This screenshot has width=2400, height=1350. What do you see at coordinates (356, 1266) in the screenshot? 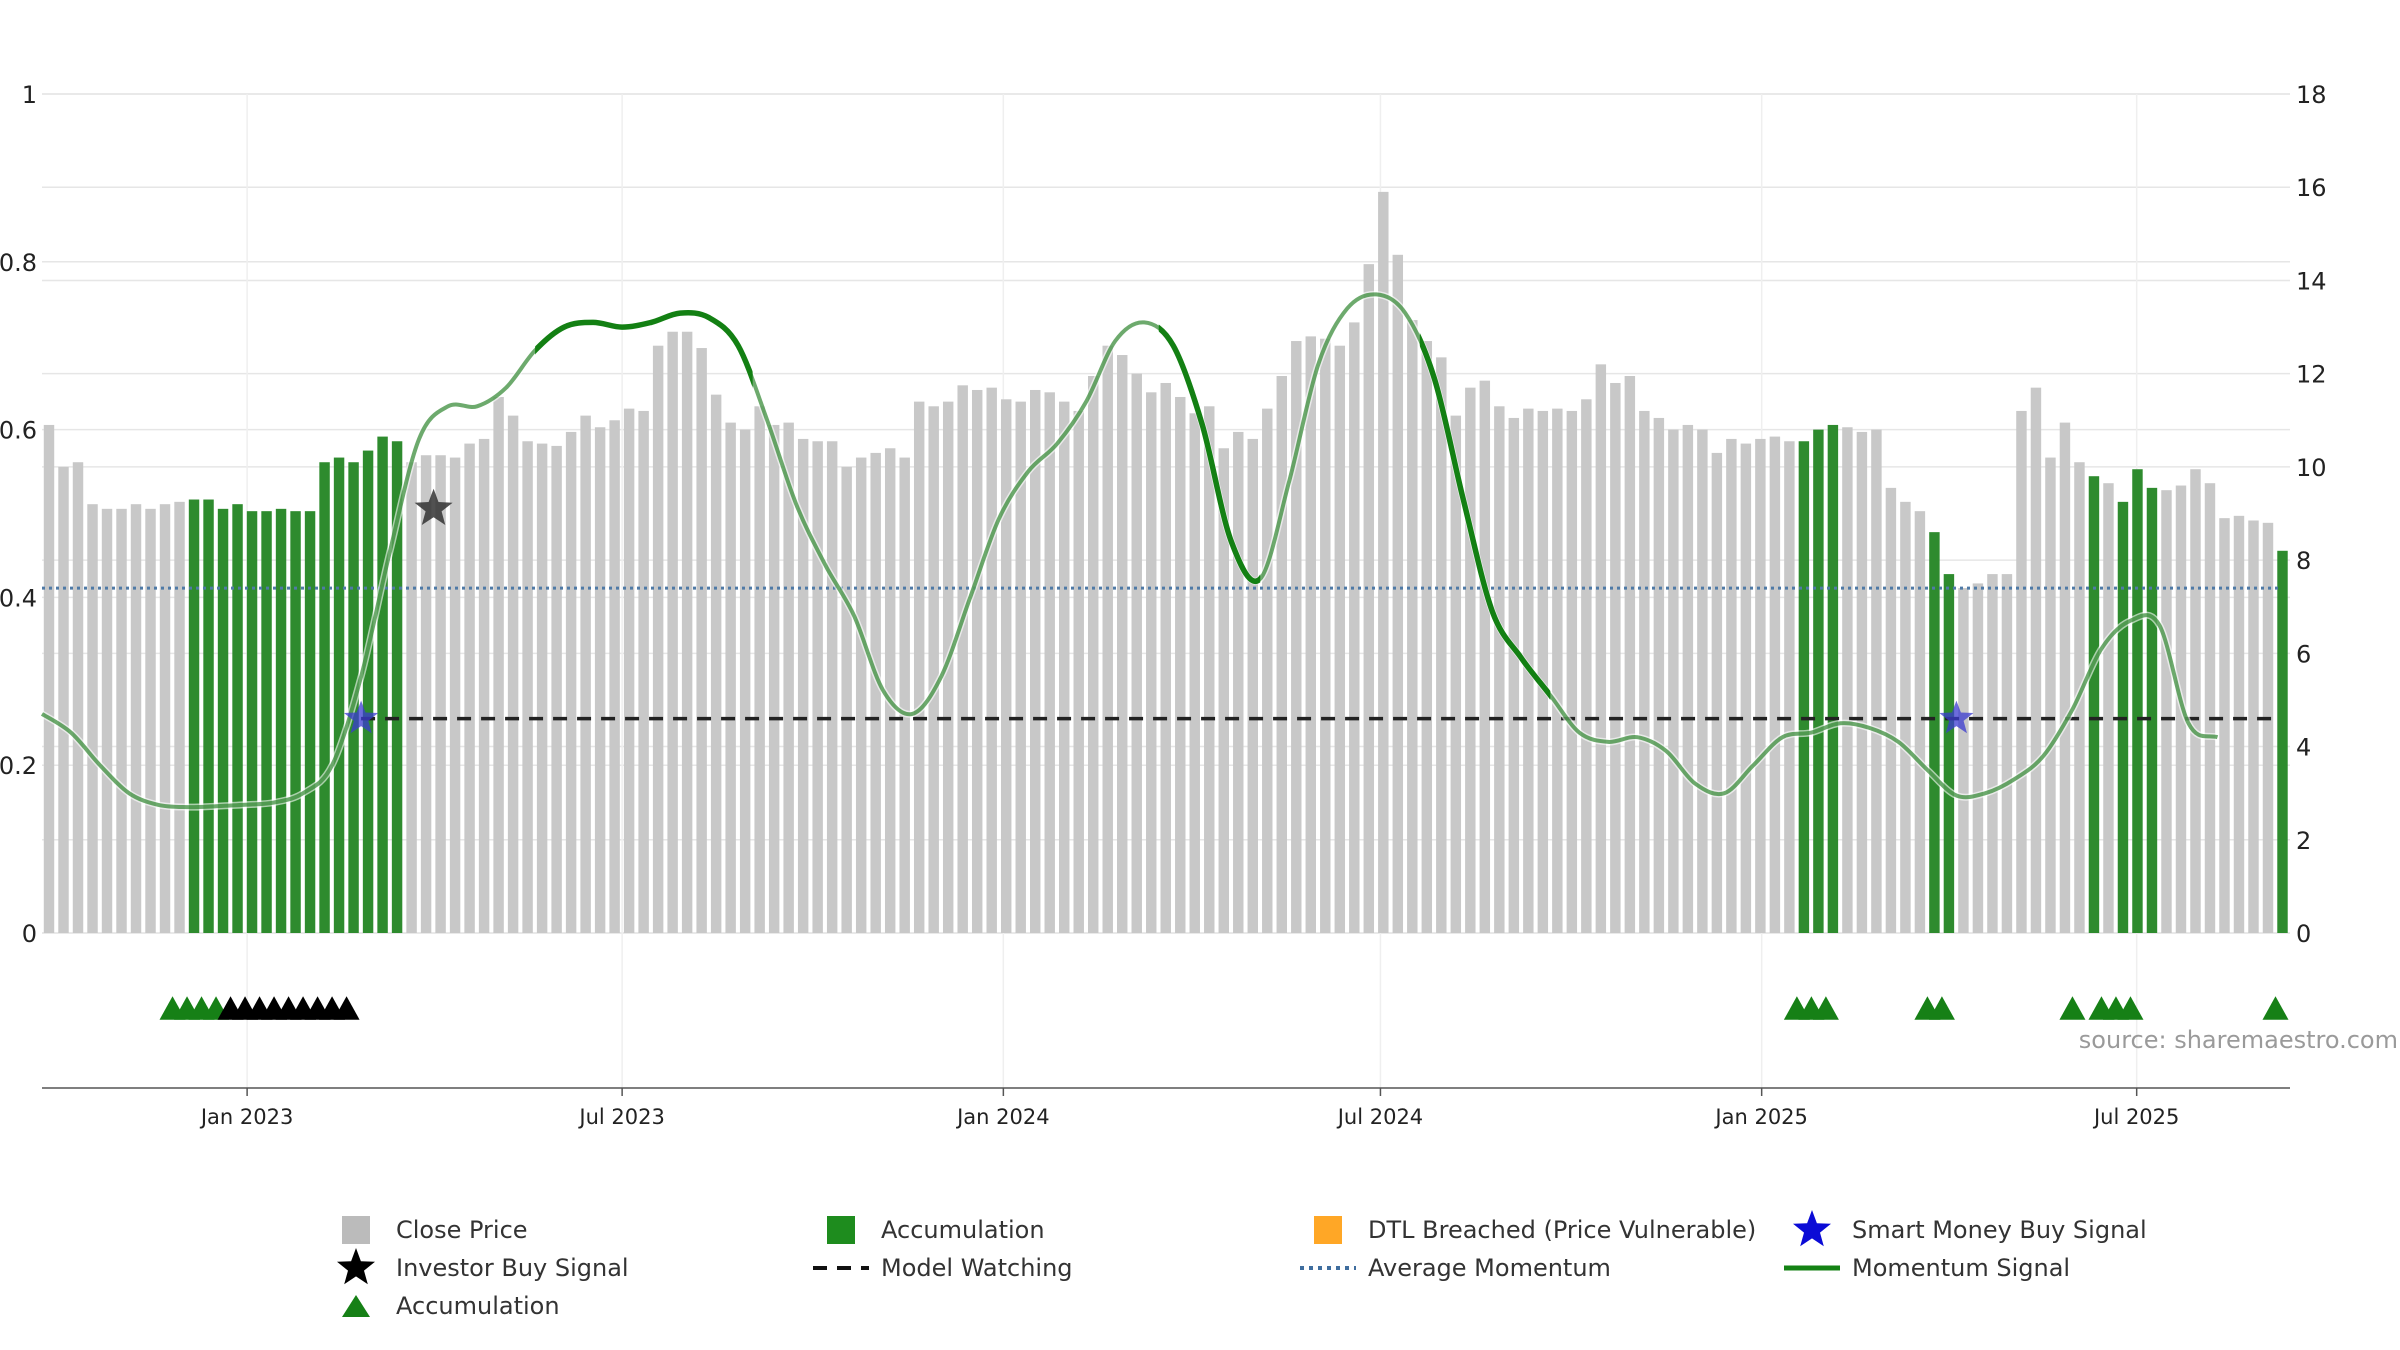
I see `legend-star-swatch` at bounding box center [356, 1266].